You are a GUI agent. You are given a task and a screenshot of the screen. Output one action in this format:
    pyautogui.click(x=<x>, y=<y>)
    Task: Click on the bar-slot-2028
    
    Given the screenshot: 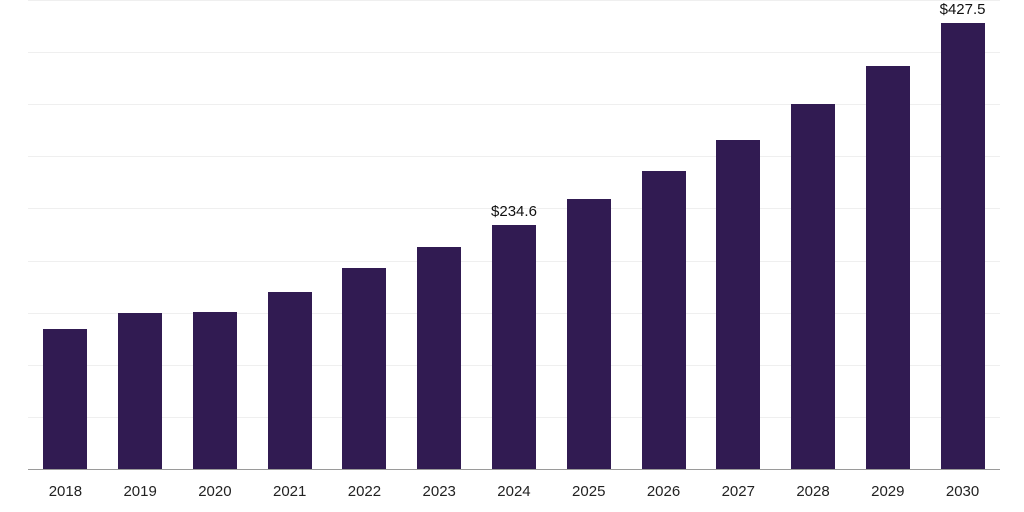 What is the action you would take?
    pyautogui.click(x=813, y=234)
    